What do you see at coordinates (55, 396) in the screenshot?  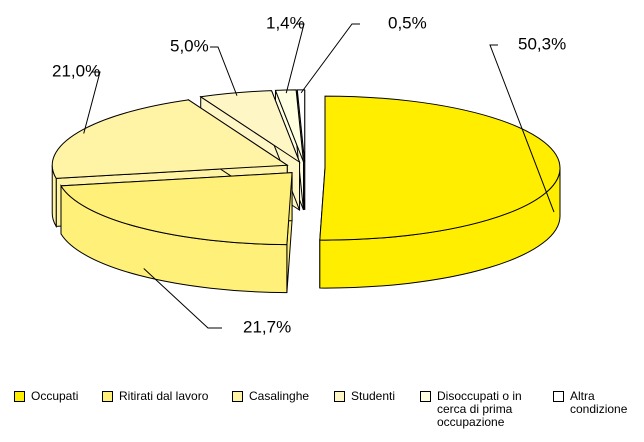 I see `legend-label: Occupati` at bounding box center [55, 396].